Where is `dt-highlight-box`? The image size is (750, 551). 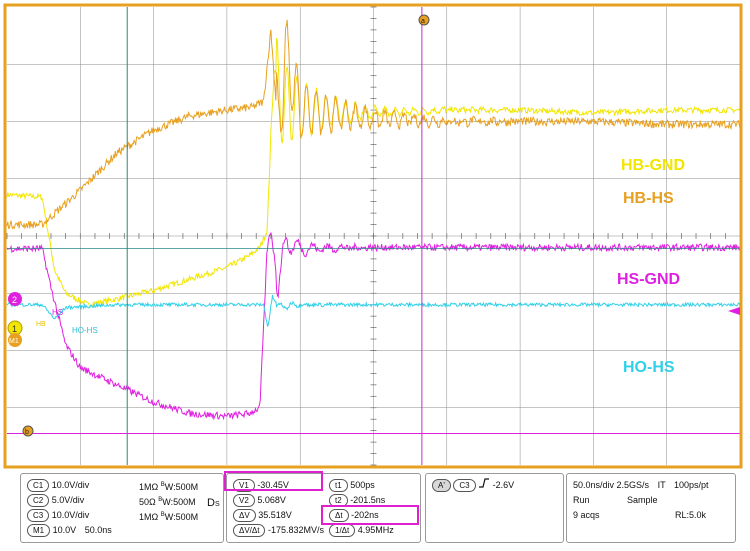
dt-highlight-box is located at coordinates (370, 515).